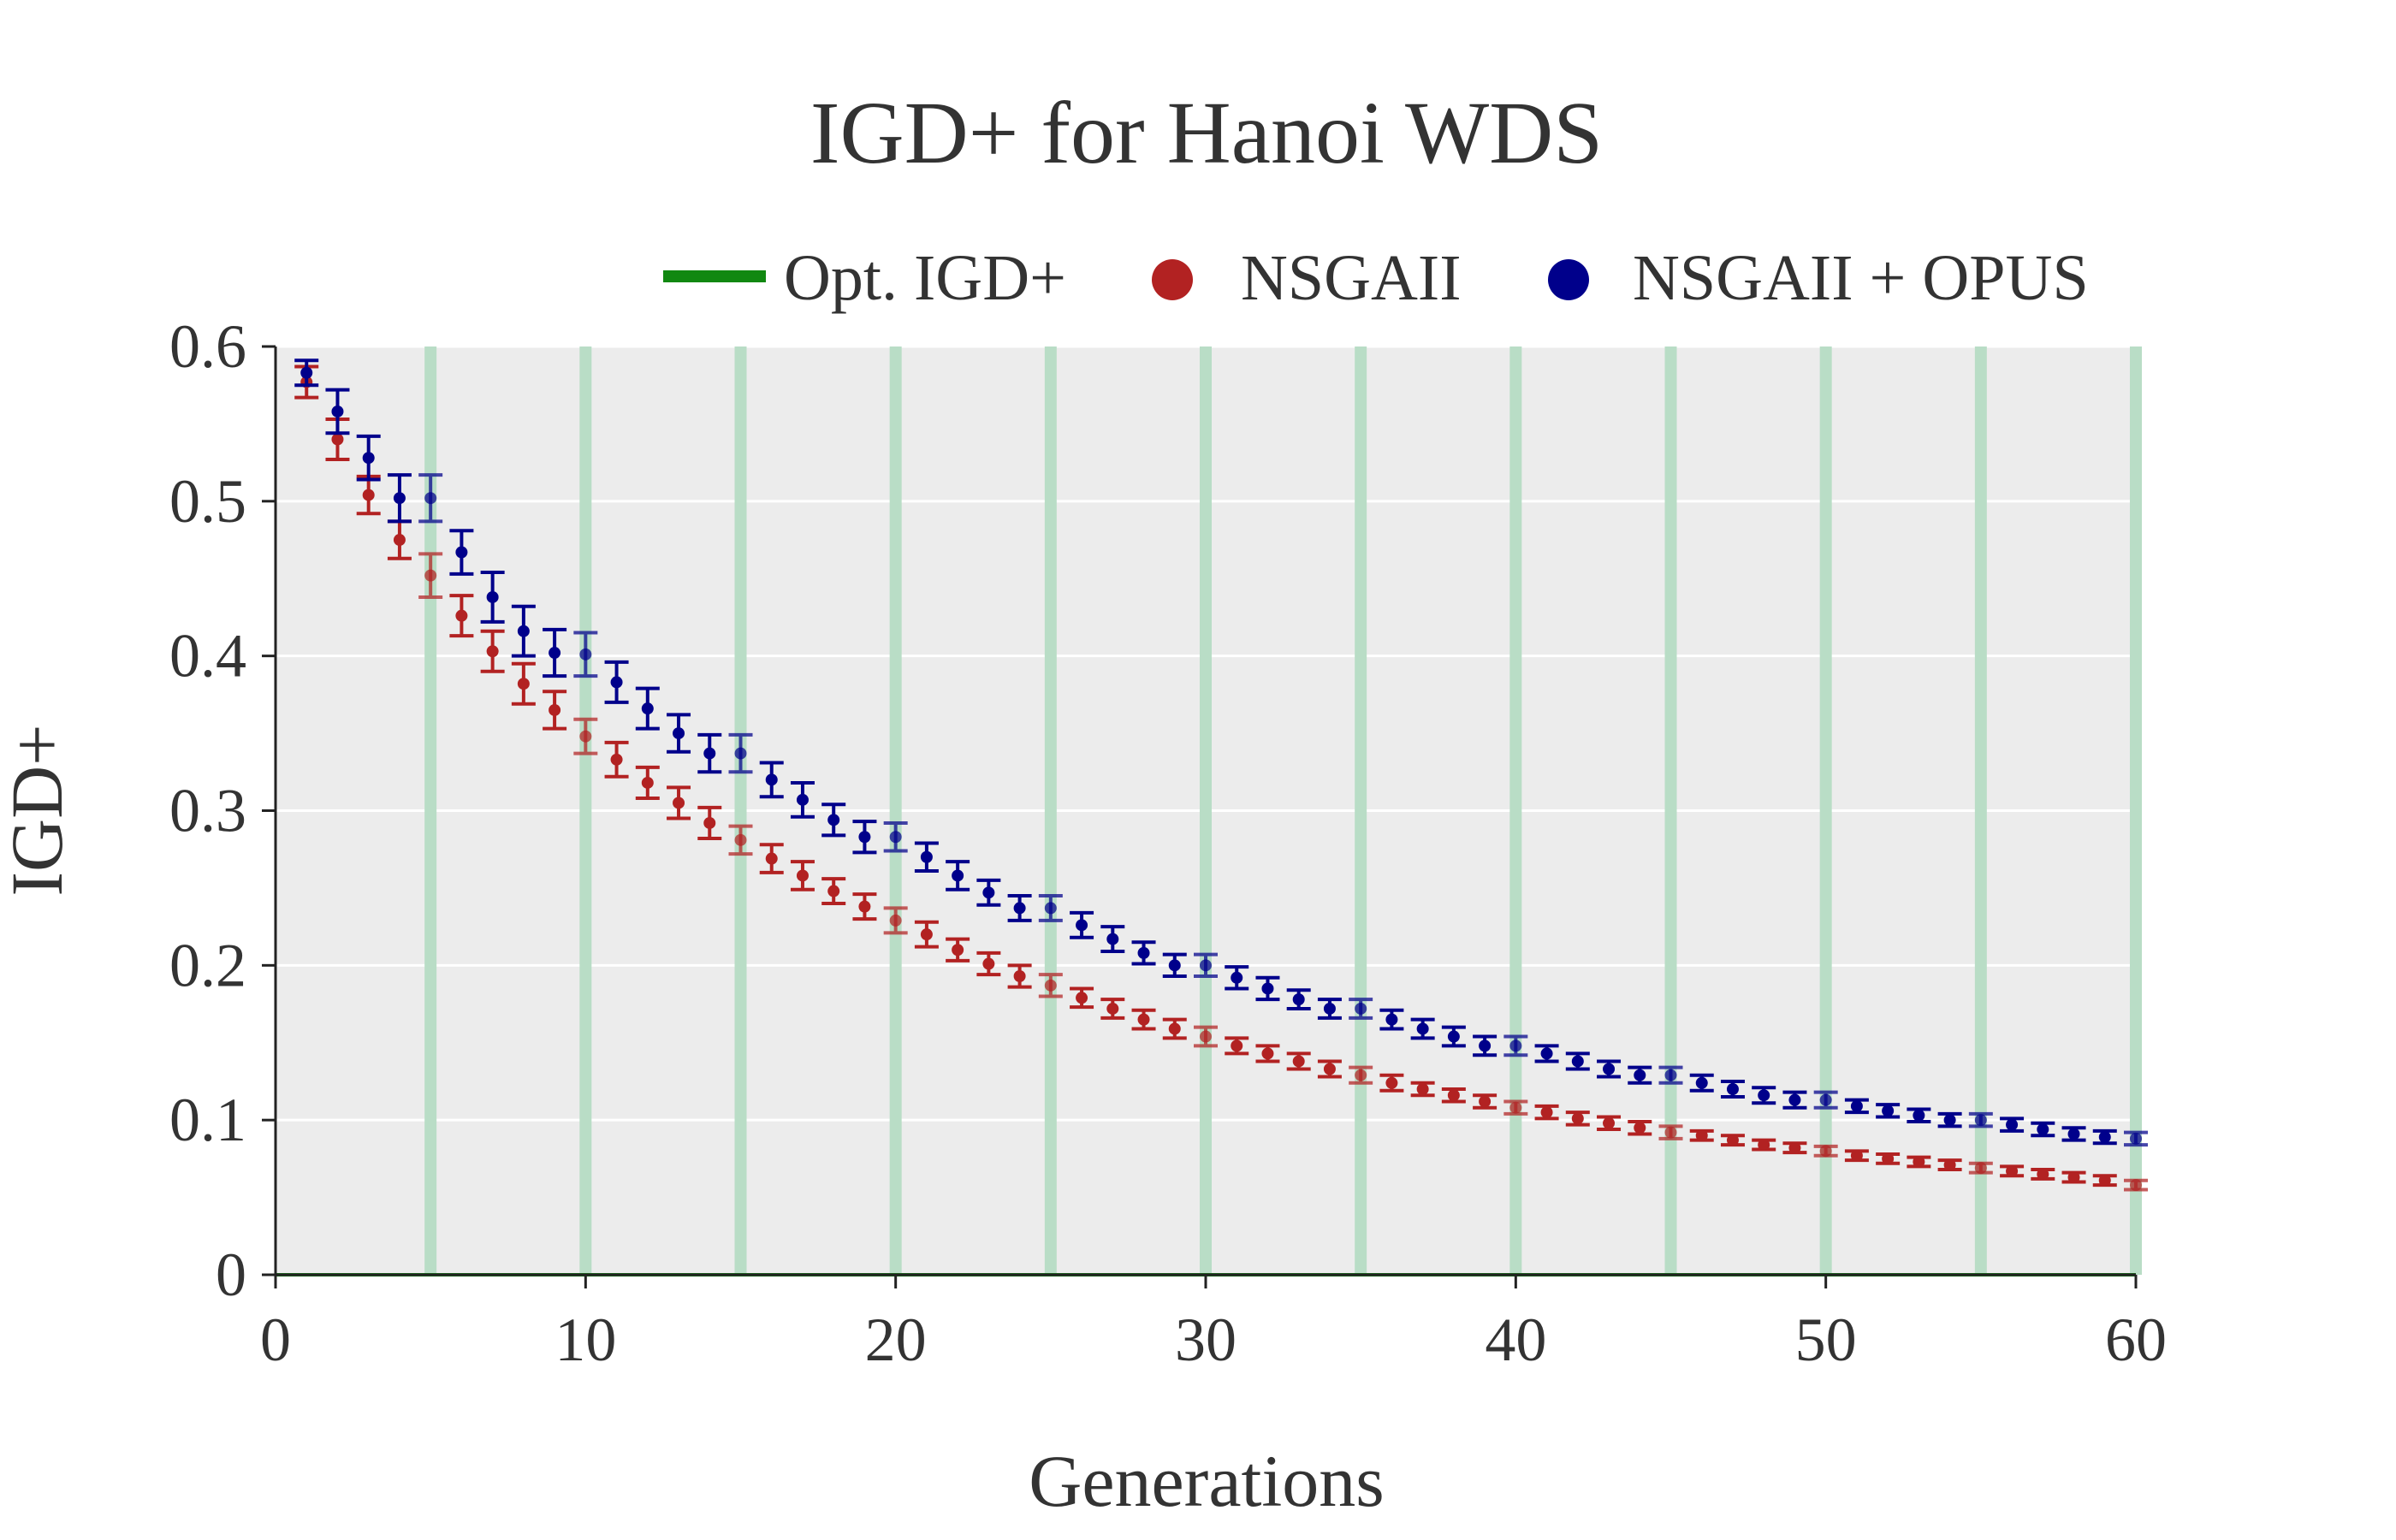  What do you see at coordinates (2136, 1340) in the screenshot?
I see `x-tick-label-6: 60` at bounding box center [2136, 1340].